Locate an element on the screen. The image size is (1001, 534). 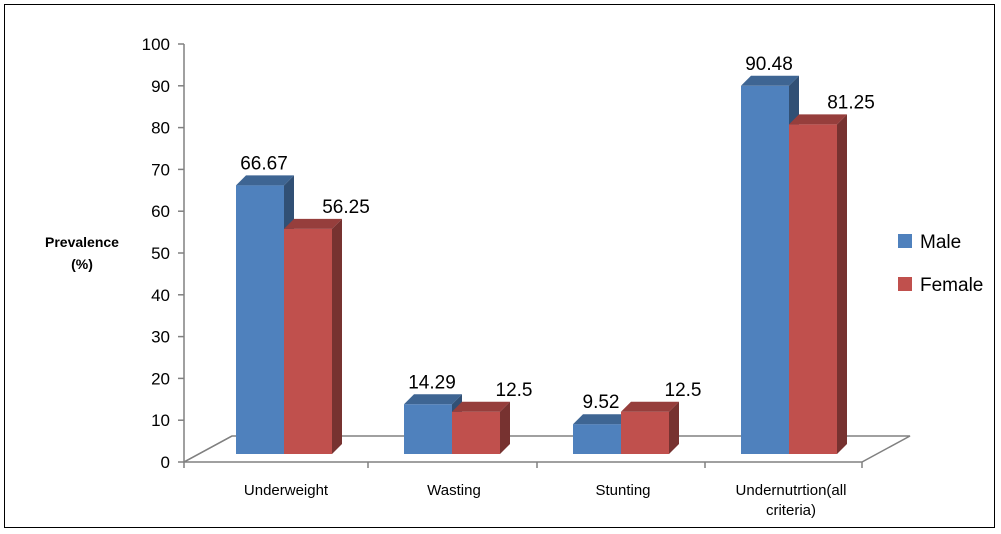
y-tick-label: 50 is located at coordinates (160, 253).